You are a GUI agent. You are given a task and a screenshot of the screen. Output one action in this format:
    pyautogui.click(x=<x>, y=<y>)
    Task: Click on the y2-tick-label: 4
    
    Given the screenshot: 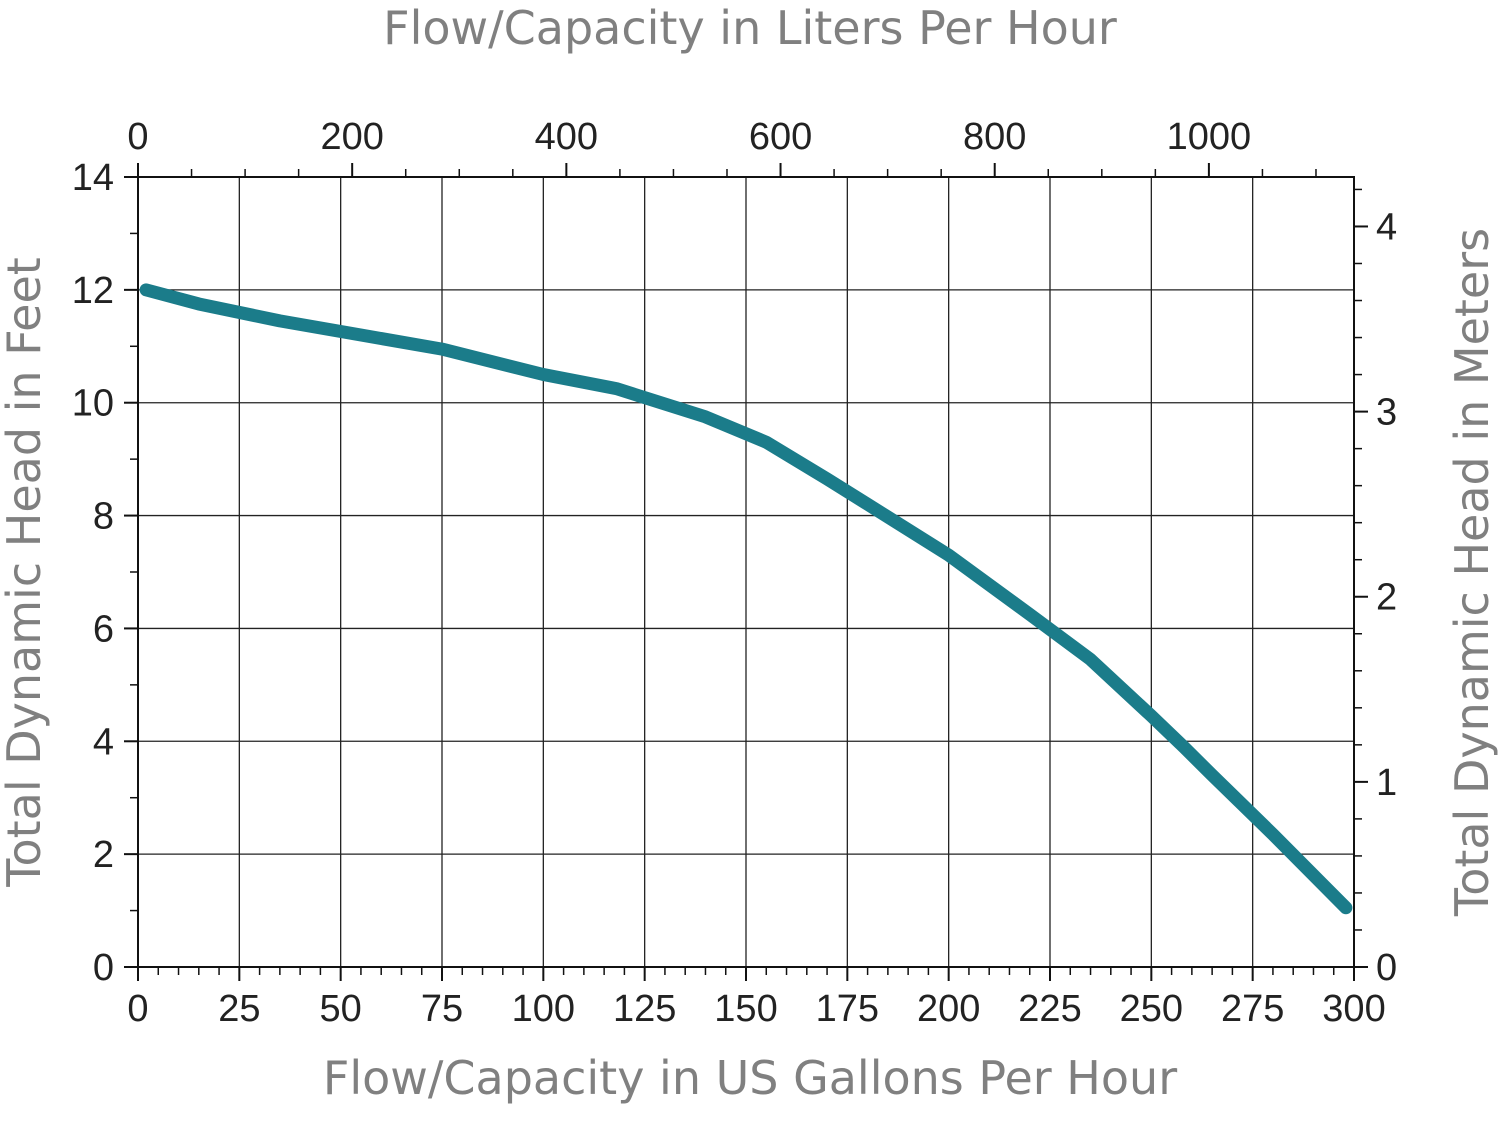 What is the action you would take?
    pyautogui.click(x=1386, y=227)
    